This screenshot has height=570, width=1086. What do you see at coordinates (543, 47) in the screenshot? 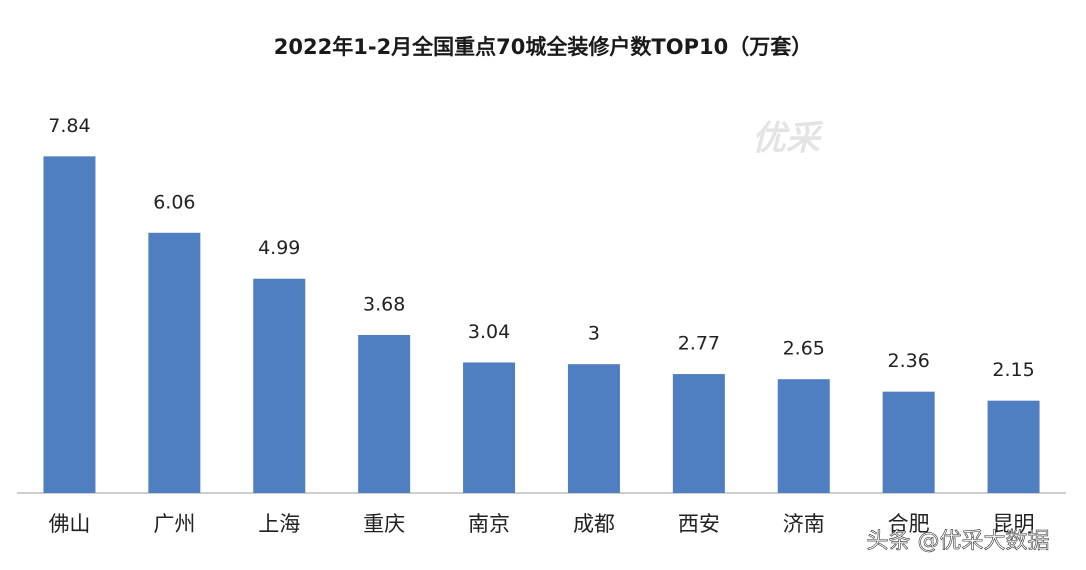
I see `chart-title: 2022年1-2月全国重点70城全装修户数TOP10（万套）` at bounding box center [543, 47].